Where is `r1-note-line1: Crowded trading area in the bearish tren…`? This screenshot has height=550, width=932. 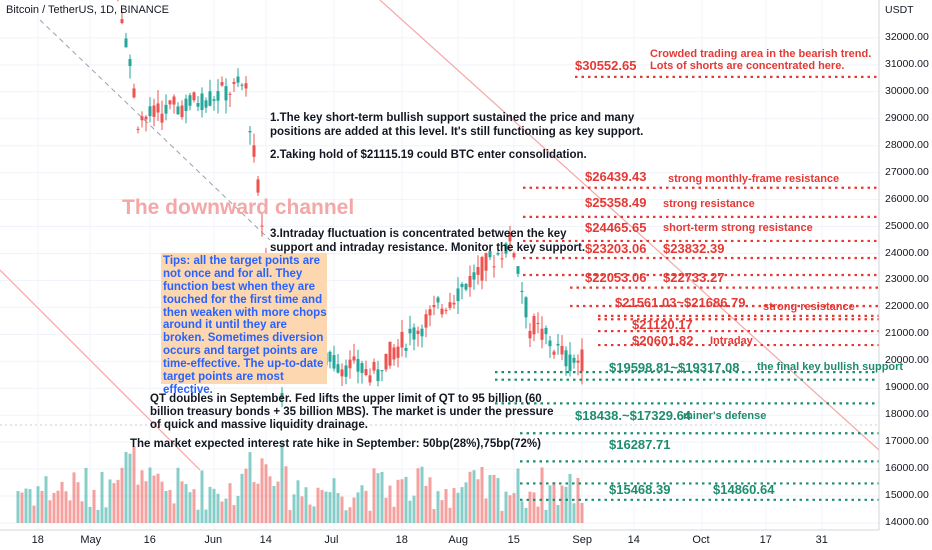 r1-note-line1: Crowded trading area in the bearish tren… is located at coordinates (761, 54).